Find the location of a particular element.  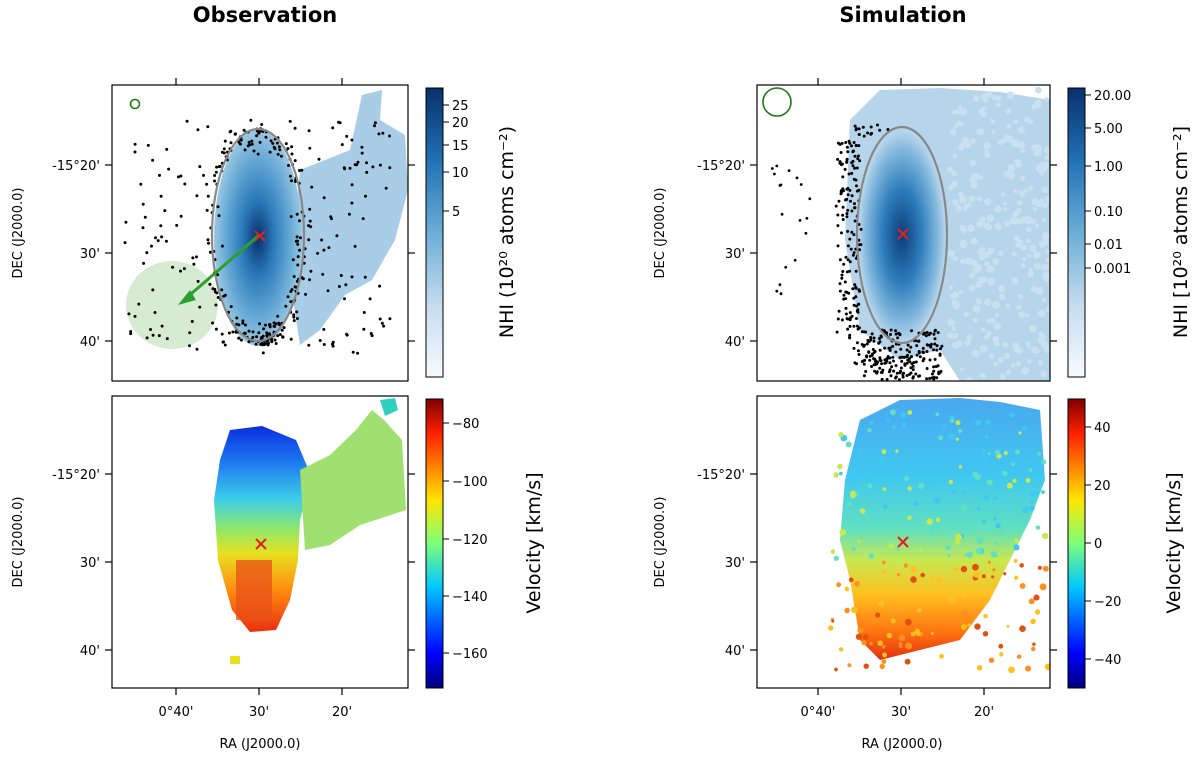

obs-nhi-map is located at coordinates (265, 222).